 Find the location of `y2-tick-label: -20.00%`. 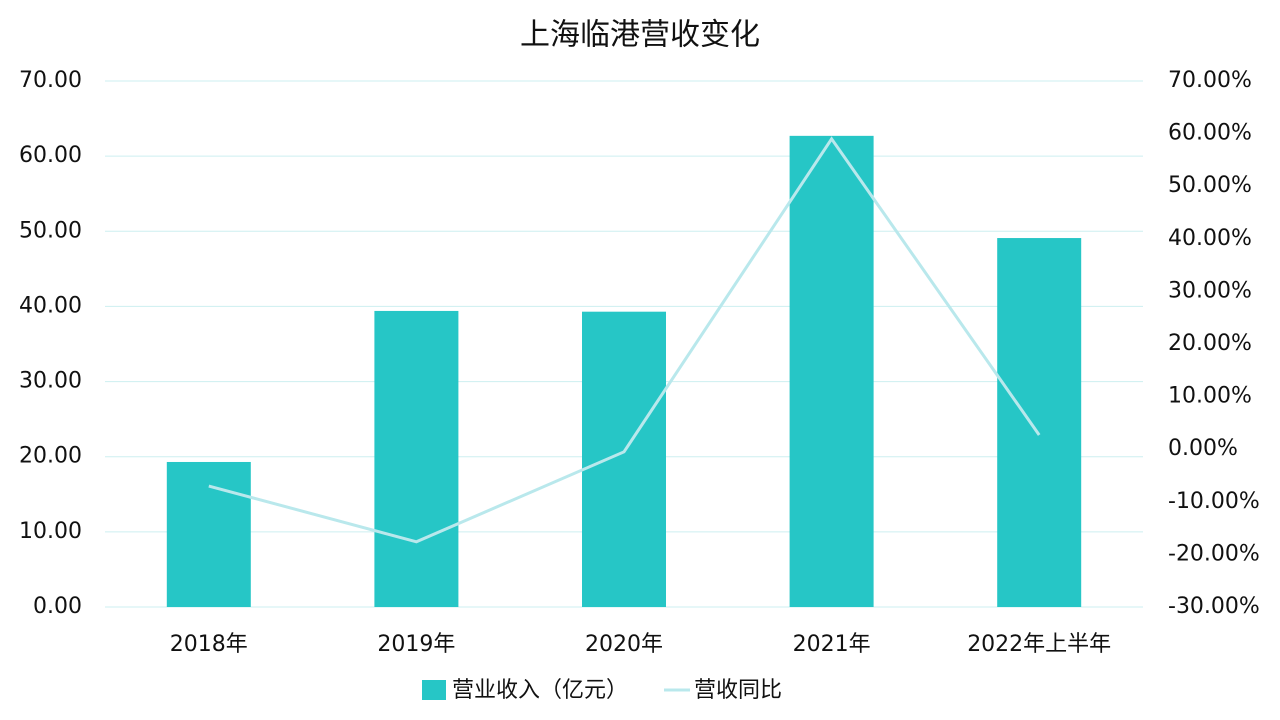

y2-tick-label: -20.00% is located at coordinates (1214, 553).